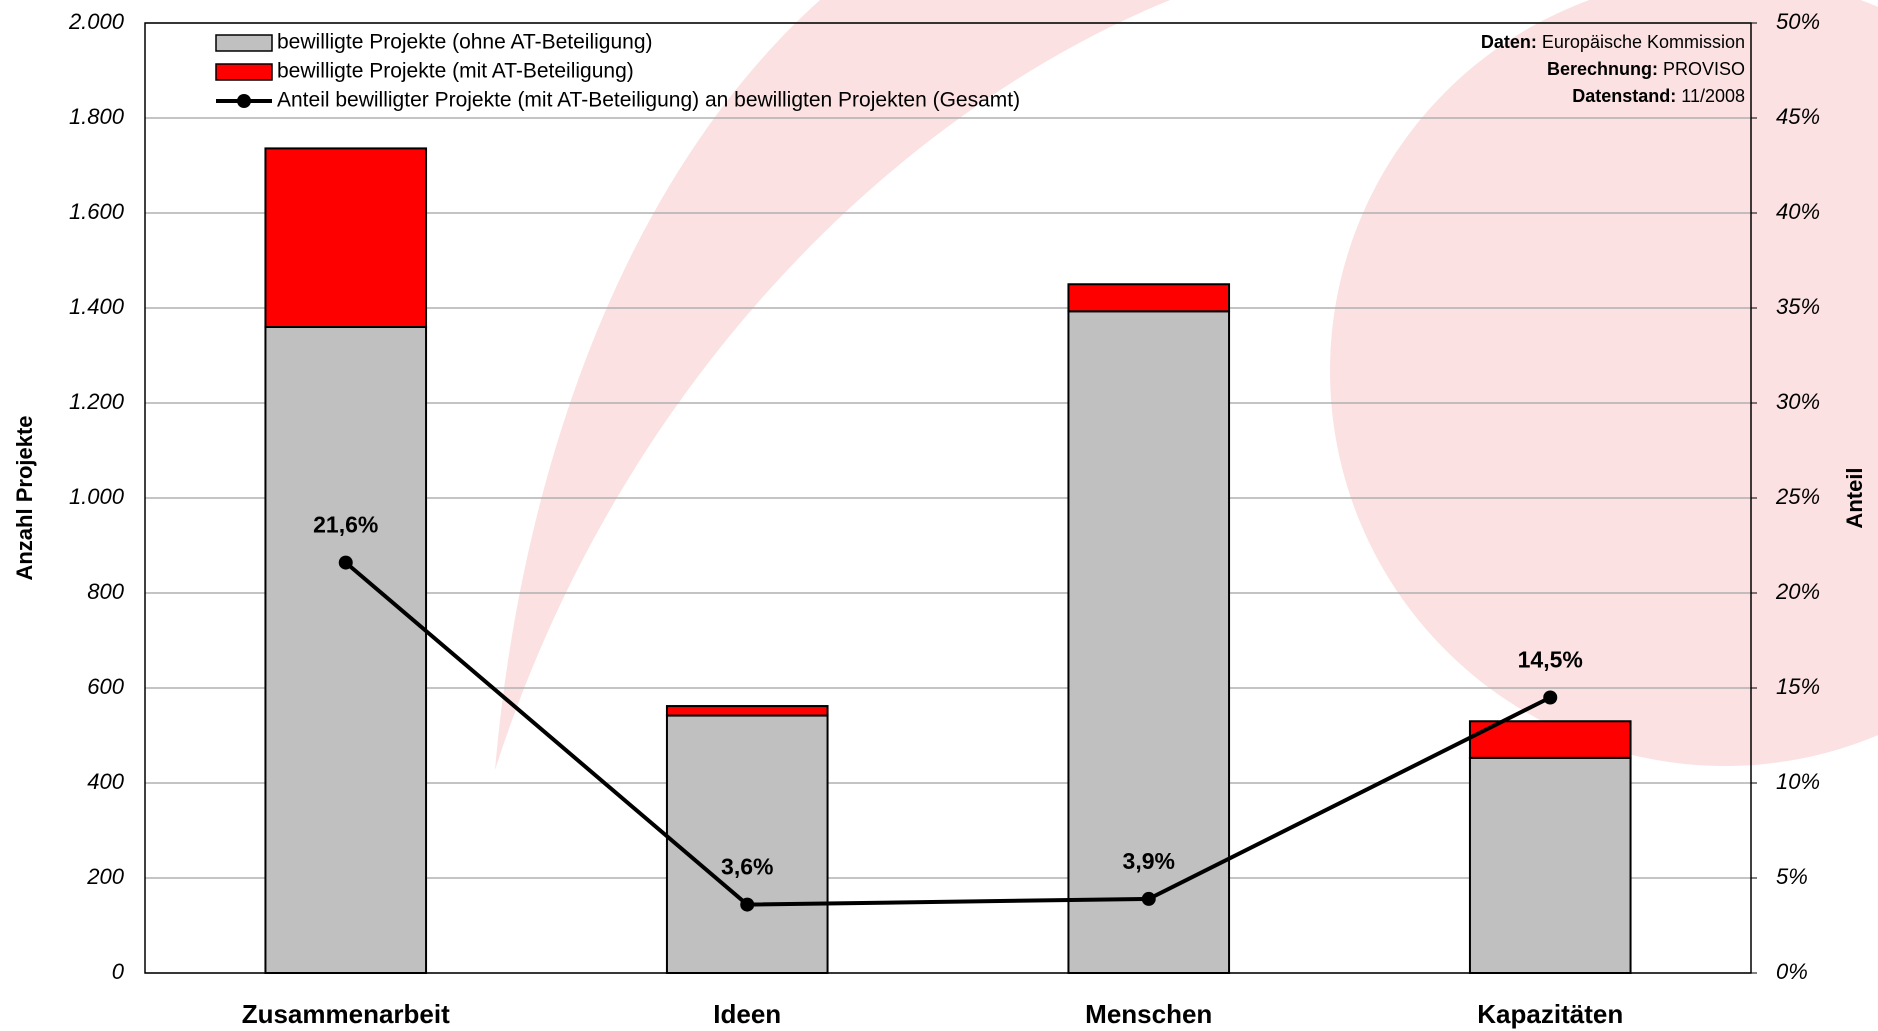  Describe the element at coordinates (97, 211) in the screenshot. I see `y-tick-label: 1.600` at that location.